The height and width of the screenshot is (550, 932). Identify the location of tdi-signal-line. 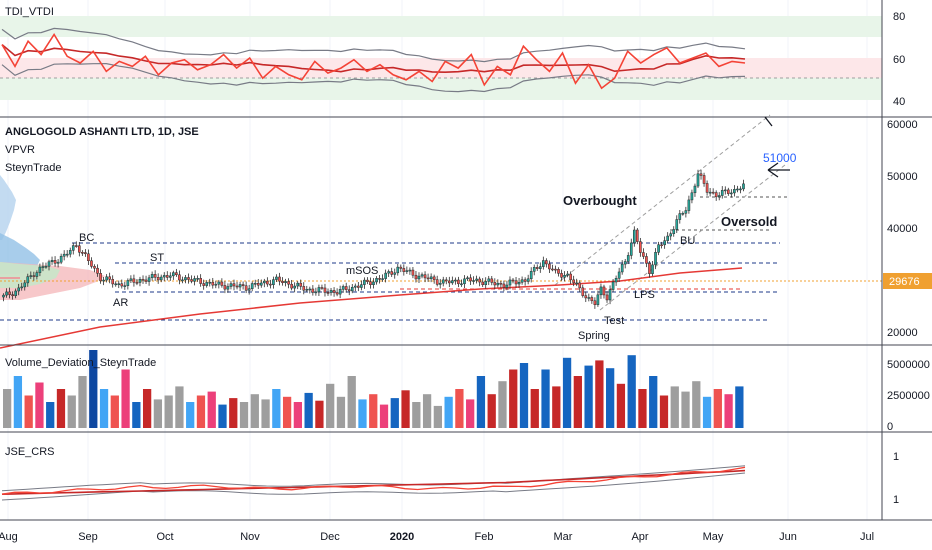
(373, 58).